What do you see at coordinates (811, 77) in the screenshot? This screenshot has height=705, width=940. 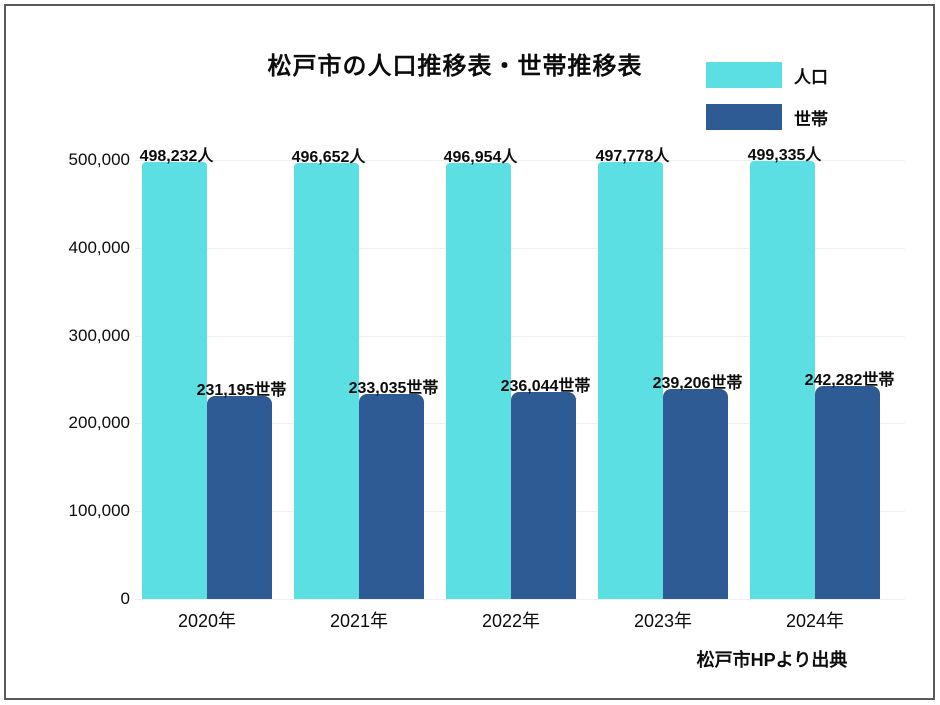 I see `legend-label-population: 人口` at bounding box center [811, 77].